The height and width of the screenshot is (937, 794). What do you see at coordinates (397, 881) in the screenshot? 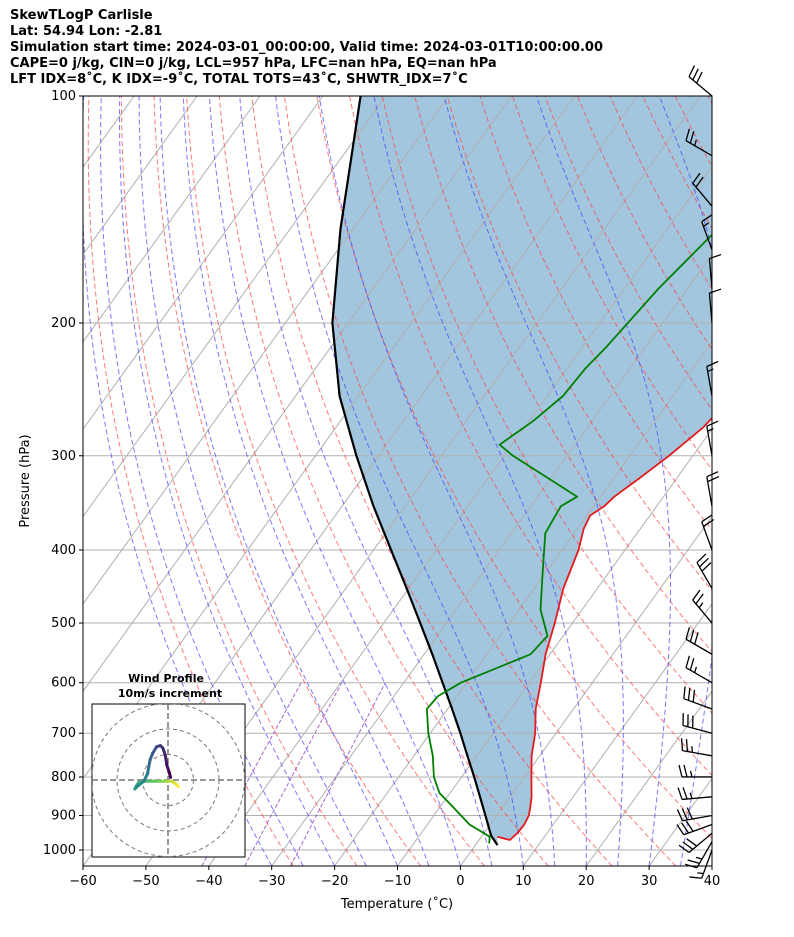
I see `x-tick-label: −10` at bounding box center [397, 881].